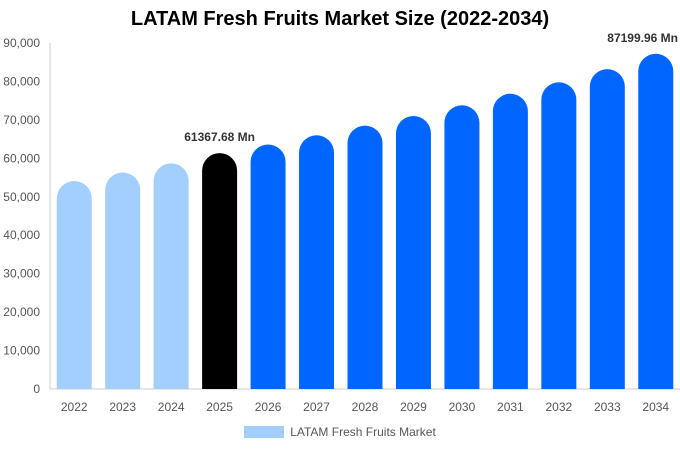 The height and width of the screenshot is (450, 680). Describe the element at coordinates (365, 257) in the screenshot. I see `bar-2028` at that location.